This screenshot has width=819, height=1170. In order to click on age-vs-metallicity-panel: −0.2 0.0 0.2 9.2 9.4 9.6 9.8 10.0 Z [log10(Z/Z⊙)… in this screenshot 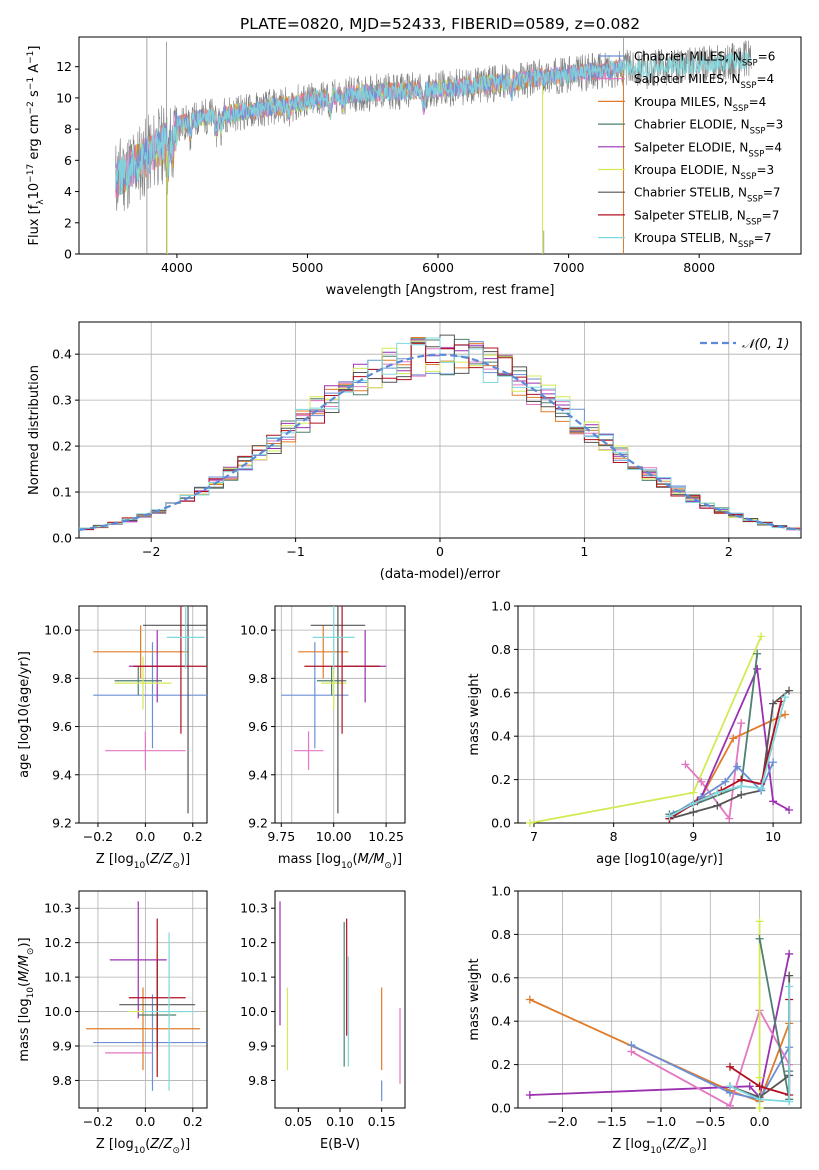, I will do `click(112, 738)`.